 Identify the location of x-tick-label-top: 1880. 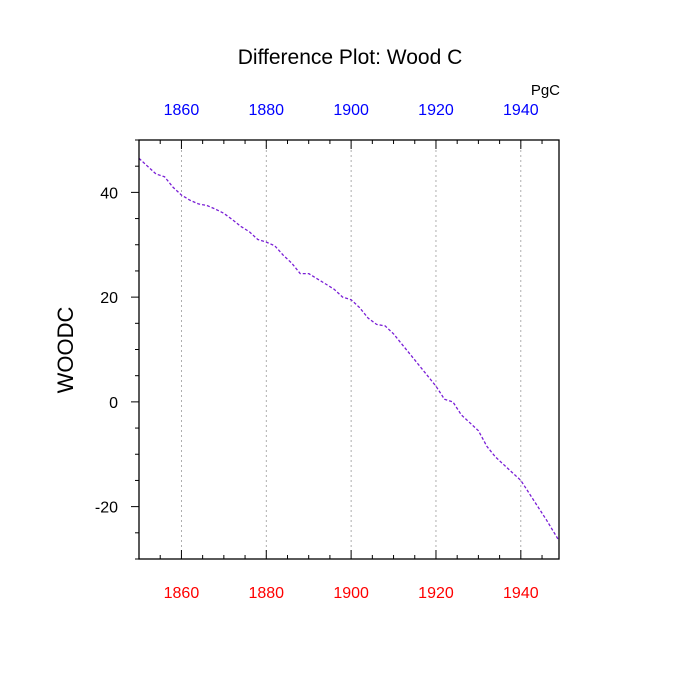
(266, 110).